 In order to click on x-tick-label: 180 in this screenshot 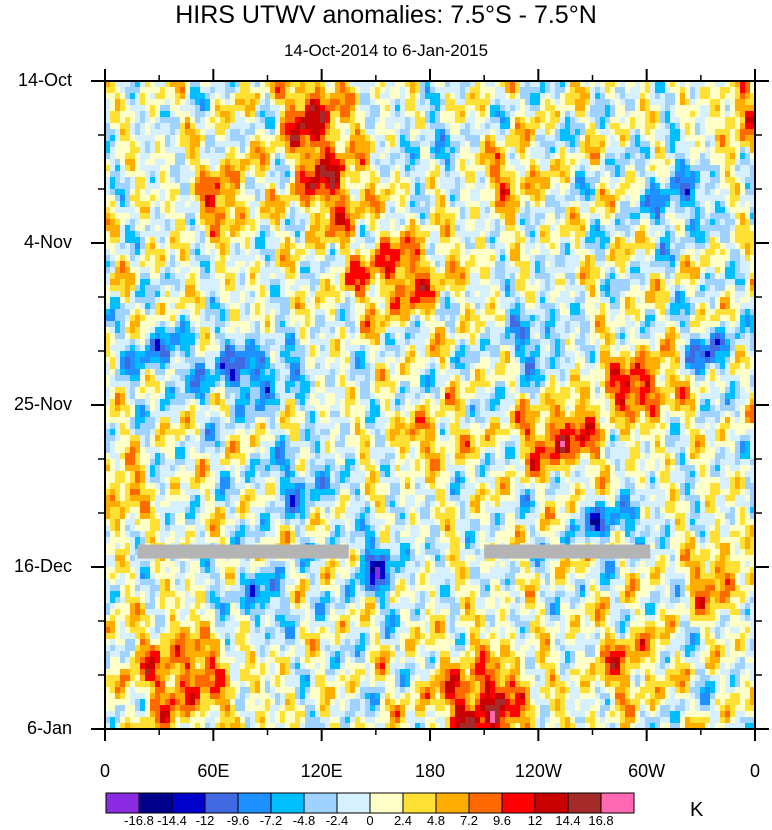, I will do `click(430, 771)`.